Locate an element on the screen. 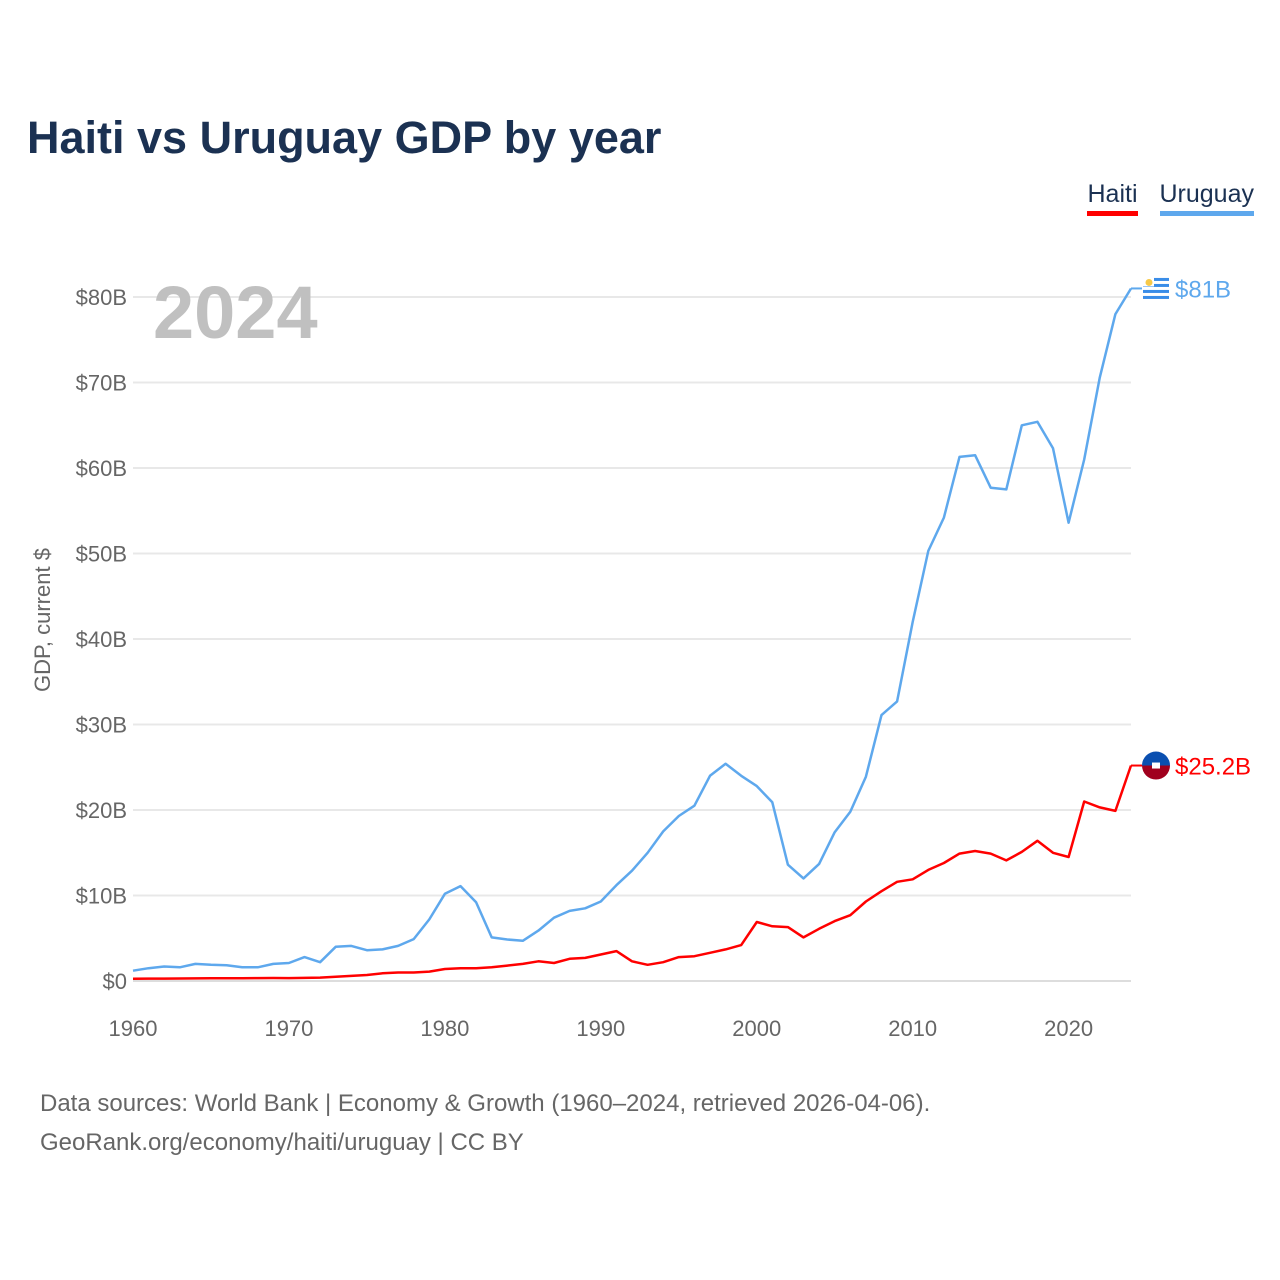 Image resolution: width=1280 pixels, height=1280 pixels. end-value-label: $25.2B is located at coordinates (1213, 767).